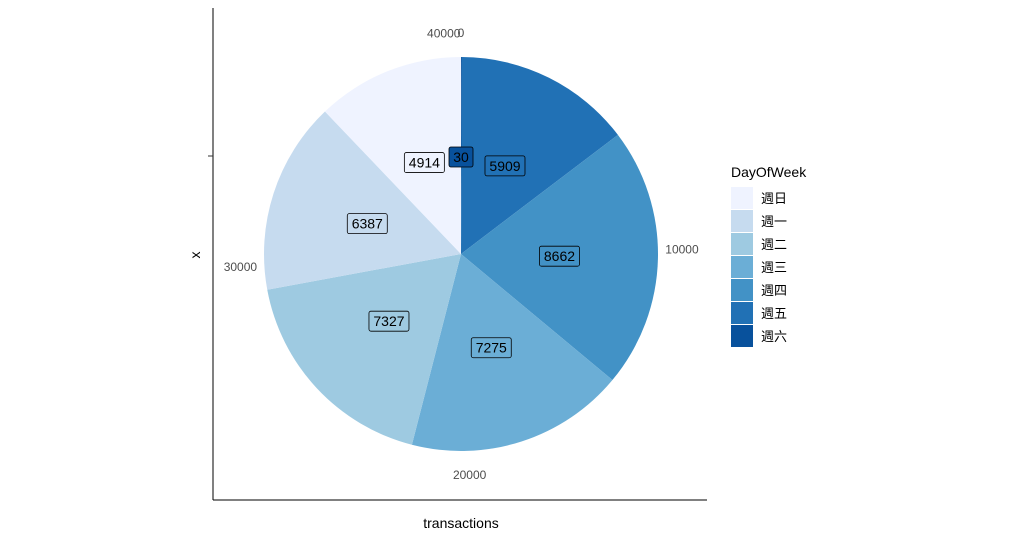  I want to click on legend-item: 週六, so click(759, 336).